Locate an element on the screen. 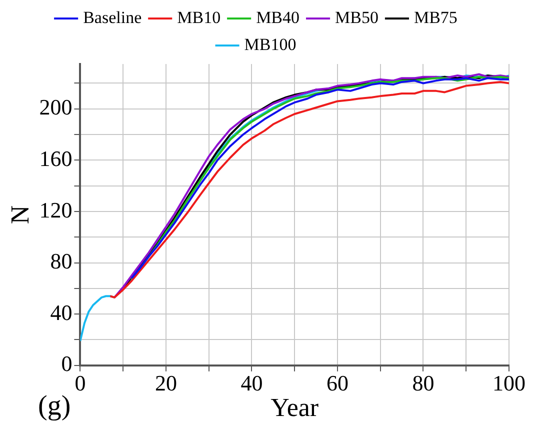  text: (g) is located at coordinates (54, 406).